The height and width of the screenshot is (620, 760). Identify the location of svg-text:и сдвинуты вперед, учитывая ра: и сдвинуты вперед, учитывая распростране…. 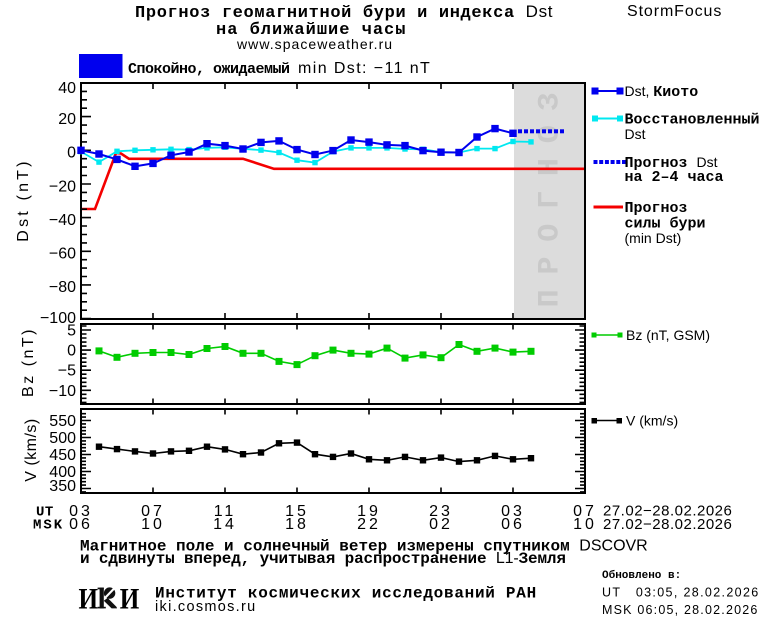
(323, 559).